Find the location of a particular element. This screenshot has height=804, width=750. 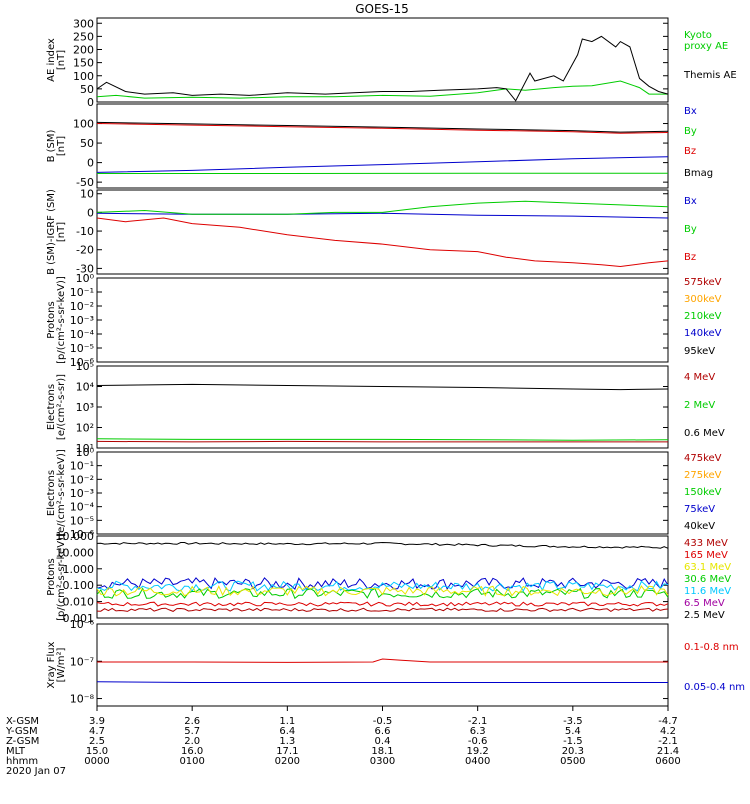

legend-entry-line: 40keV is located at coordinates (699, 526).